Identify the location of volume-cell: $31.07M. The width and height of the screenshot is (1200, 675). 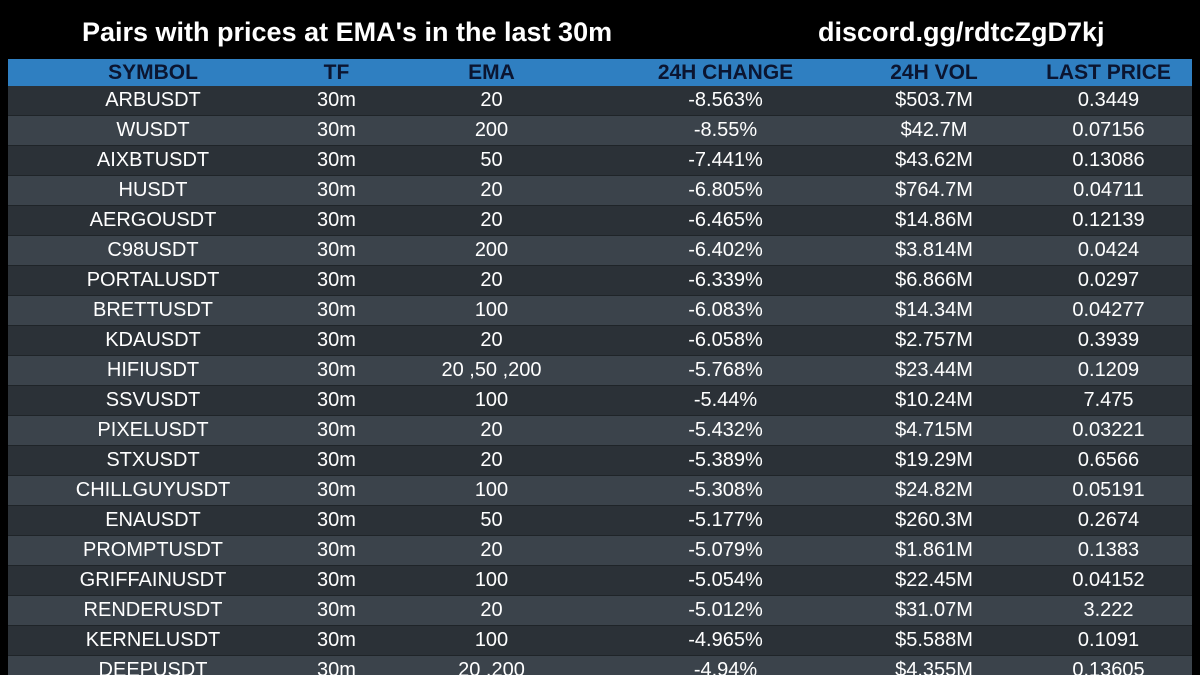
(934, 610).